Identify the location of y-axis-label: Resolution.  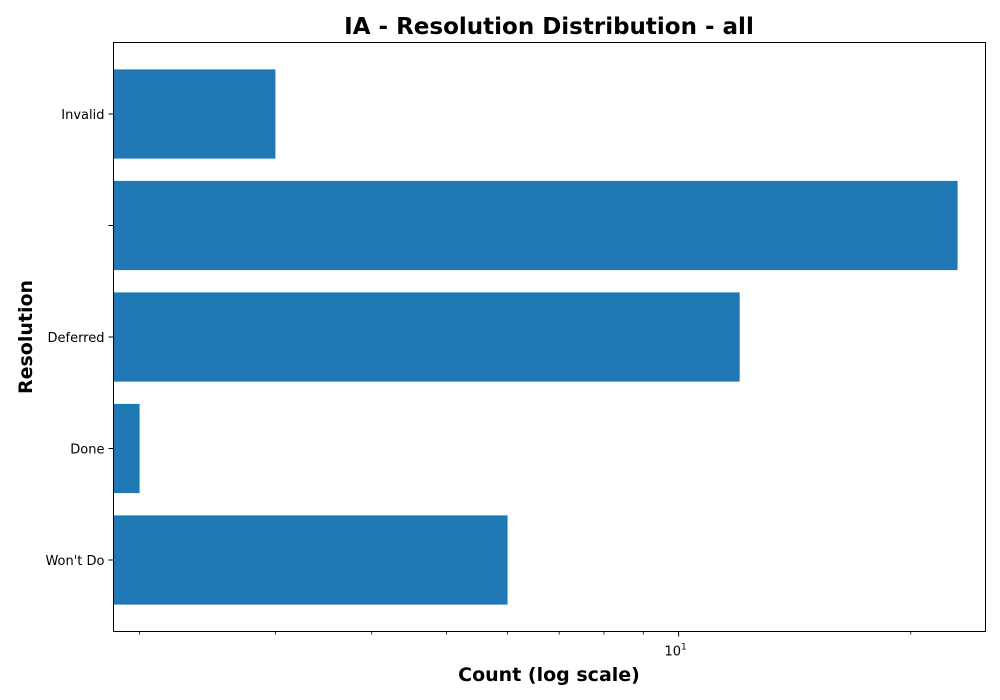
(26, 337).